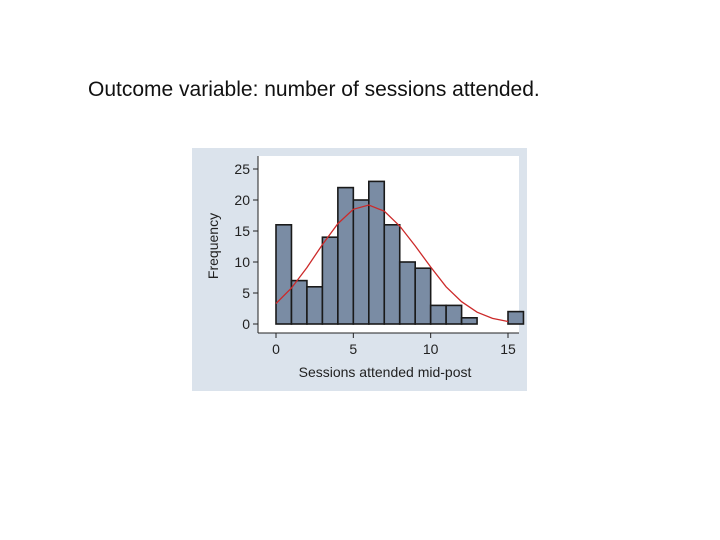 The width and height of the screenshot is (720, 540). What do you see at coordinates (276, 349) in the screenshot?
I see `x-tick-label-0: 0` at bounding box center [276, 349].